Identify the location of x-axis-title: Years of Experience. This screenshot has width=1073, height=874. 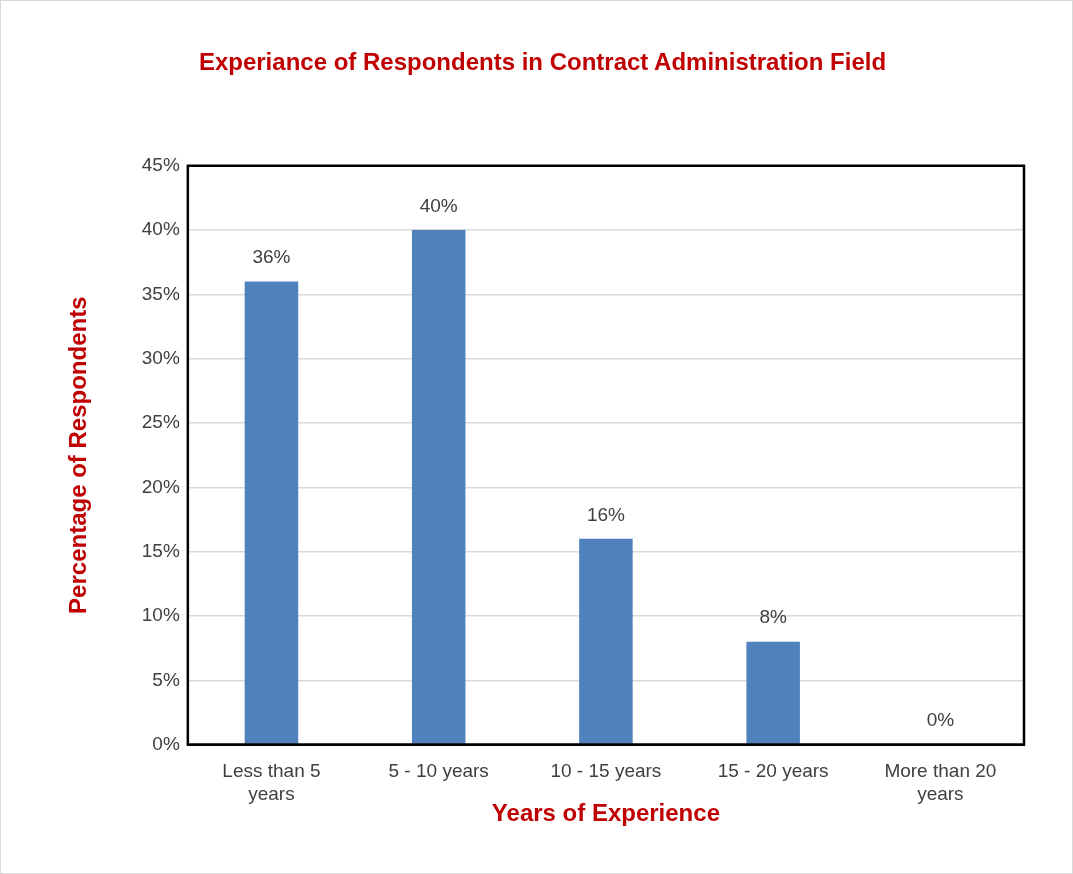
(605, 813).